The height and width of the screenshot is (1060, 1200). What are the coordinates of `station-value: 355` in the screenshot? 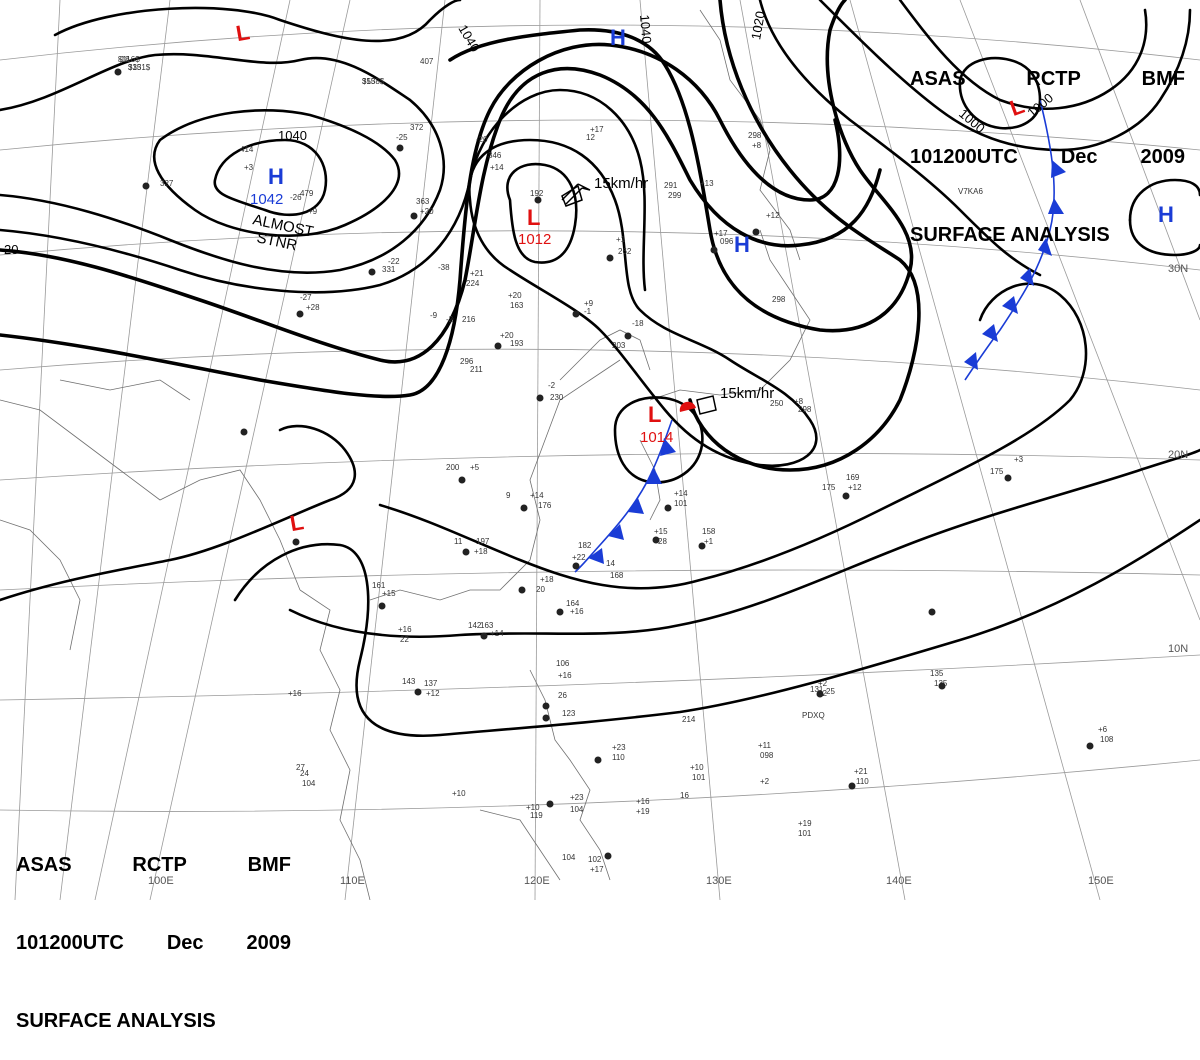 It's located at (369, 81).